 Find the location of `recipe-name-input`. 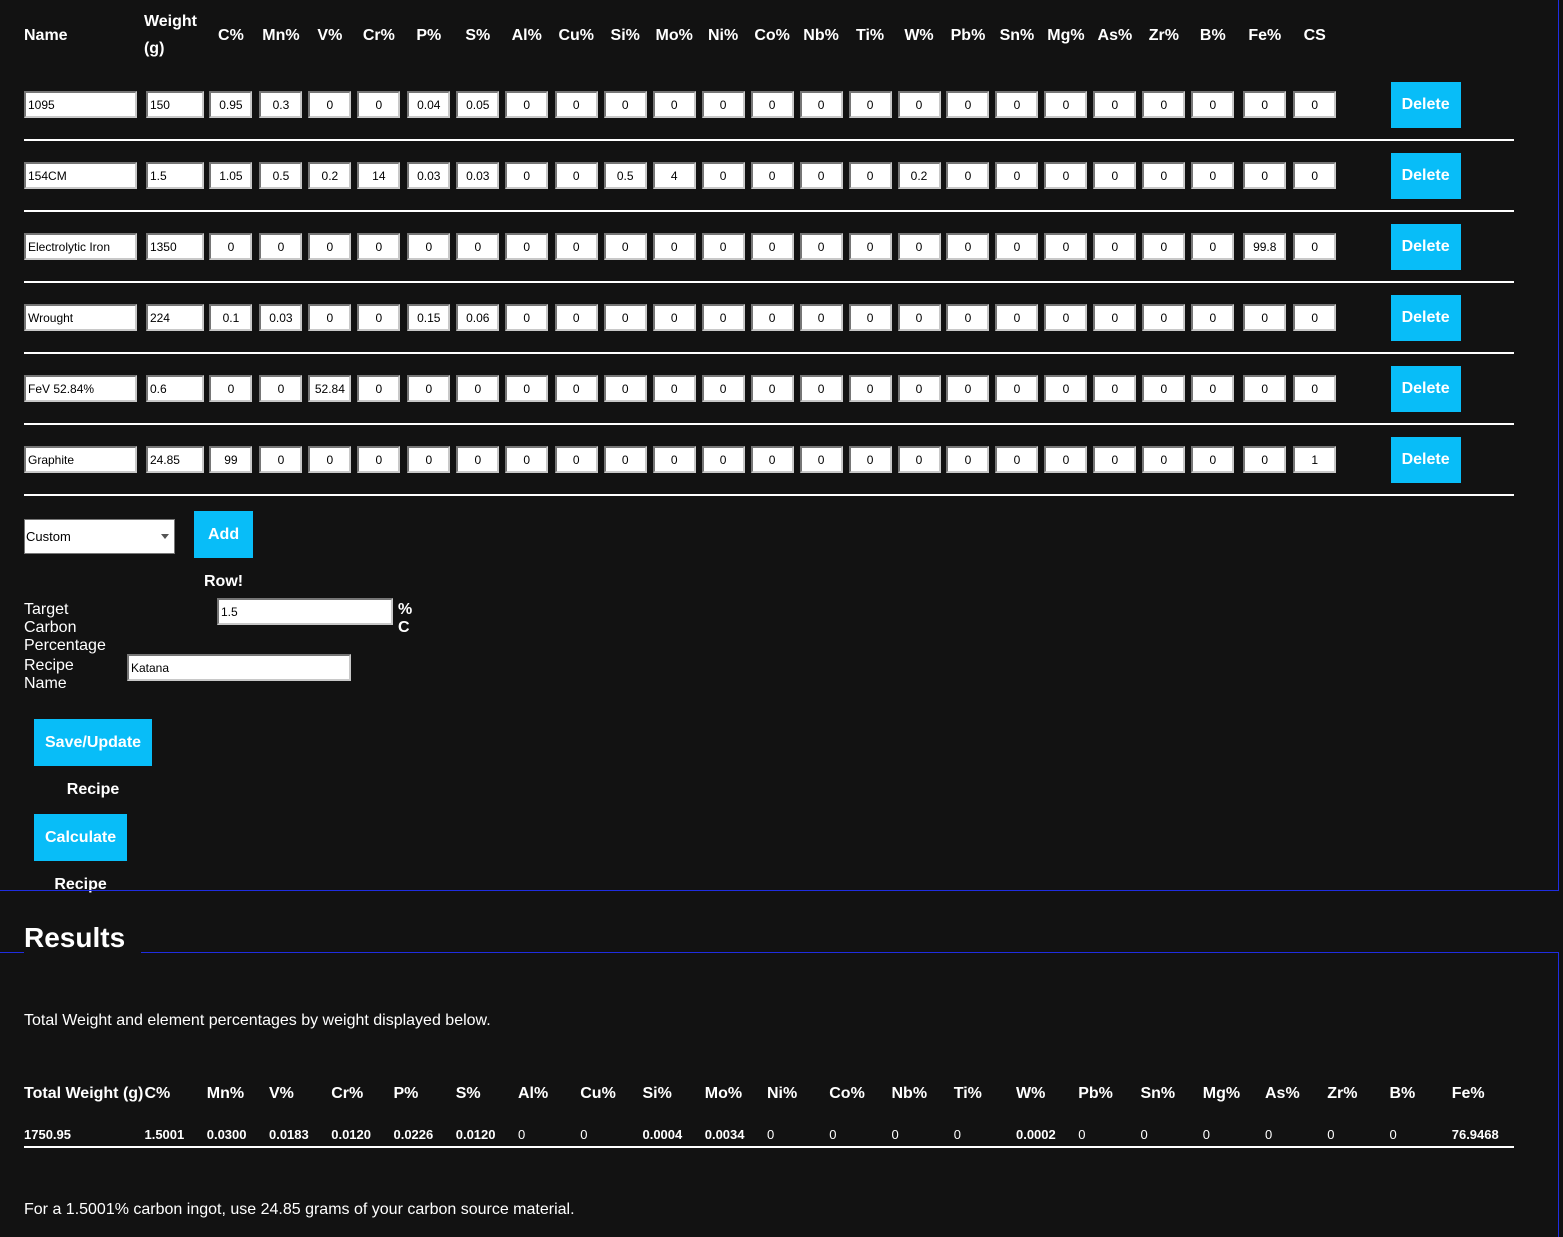

recipe-name-input is located at coordinates (239, 667).